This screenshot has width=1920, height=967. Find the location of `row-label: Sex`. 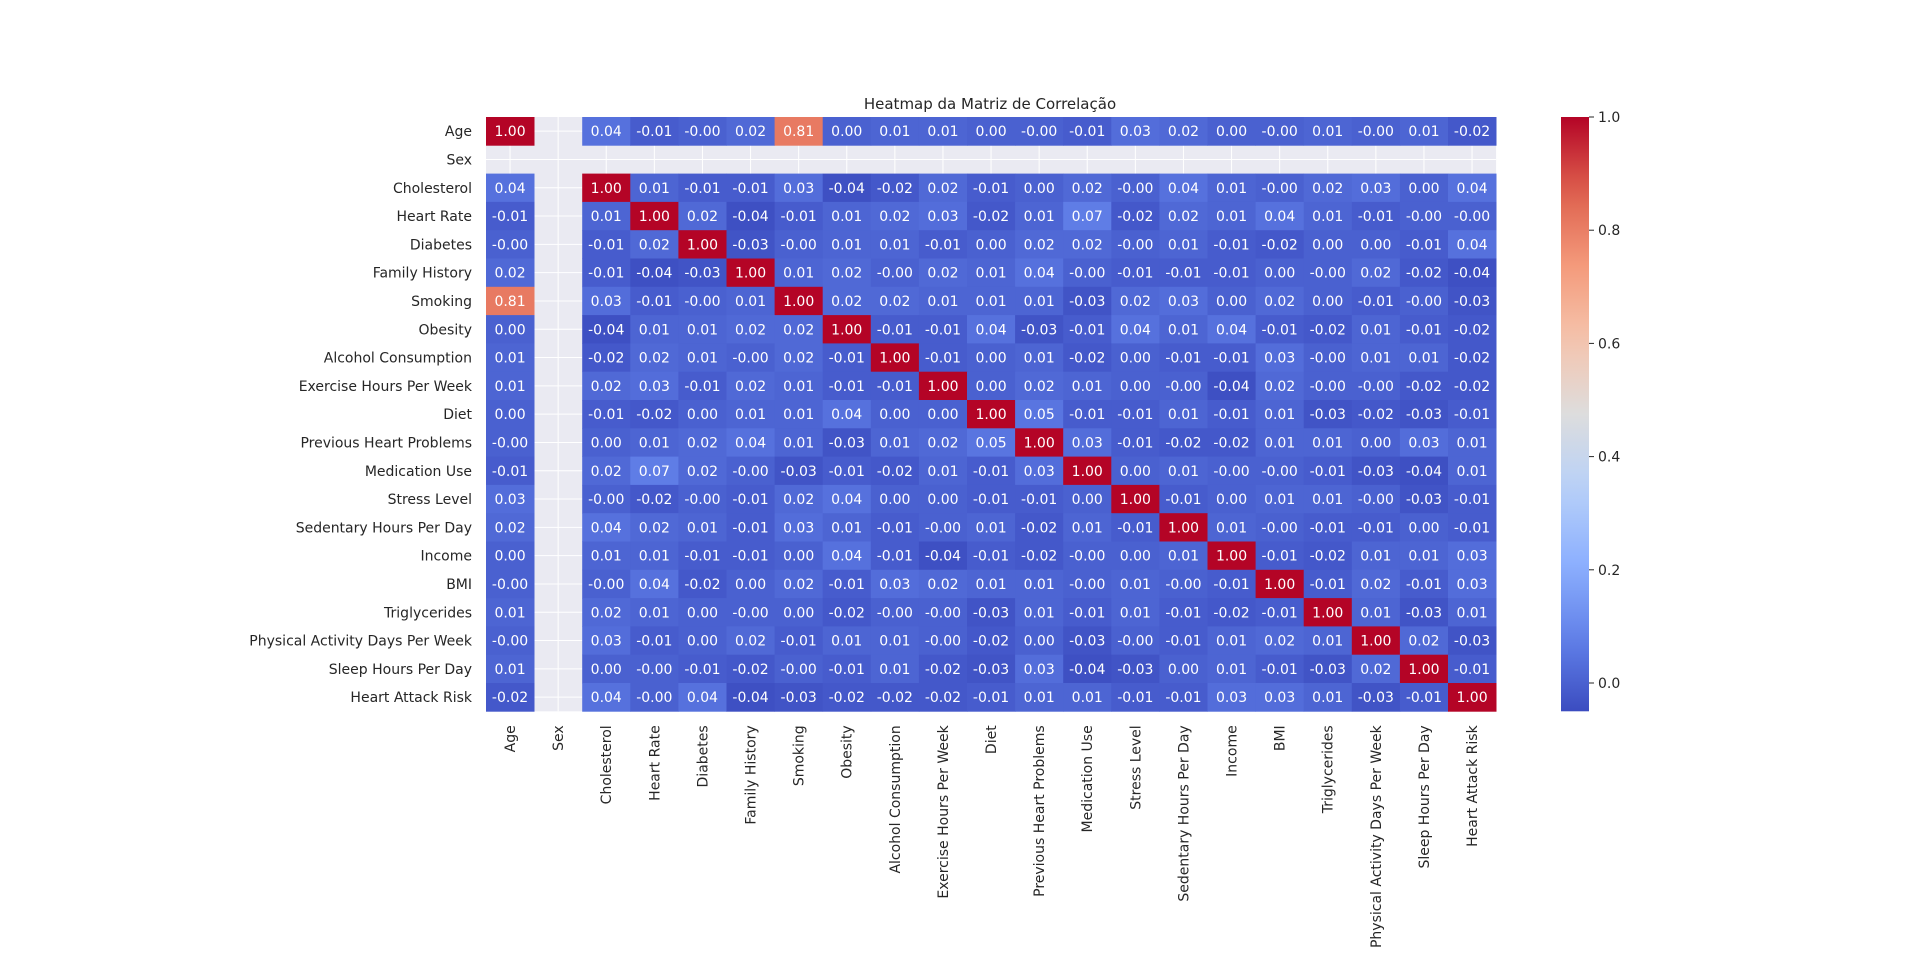

row-label: Sex is located at coordinates (459, 160).